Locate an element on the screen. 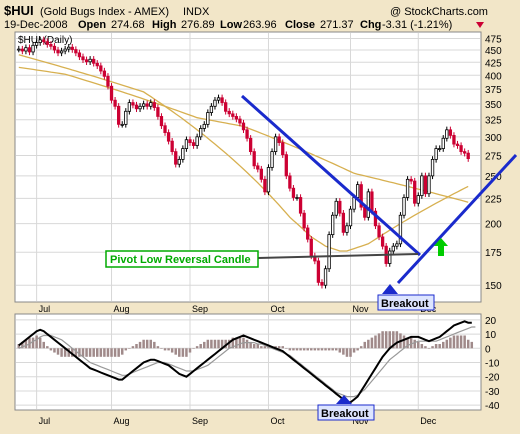 This screenshot has width=520, height=434. price-tick-label: 200 is located at coordinates (493, 225).